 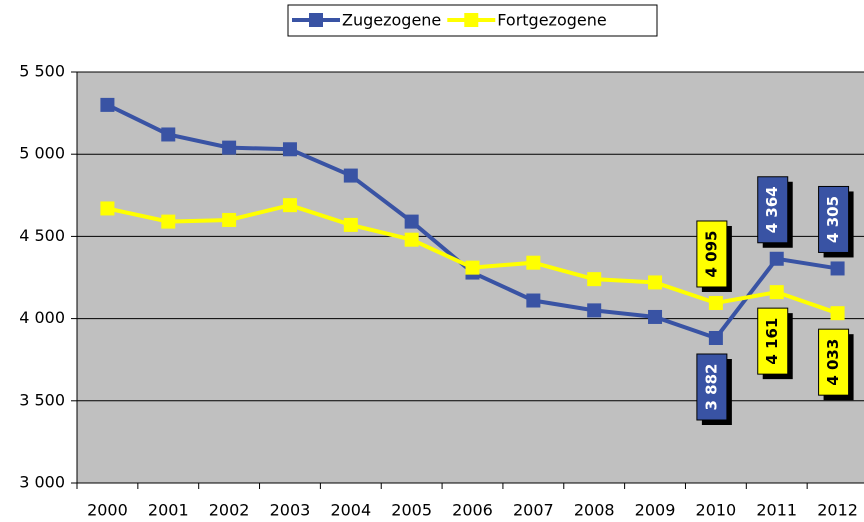 I want to click on x-tick-label: 2005, so click(x=411, y=510).